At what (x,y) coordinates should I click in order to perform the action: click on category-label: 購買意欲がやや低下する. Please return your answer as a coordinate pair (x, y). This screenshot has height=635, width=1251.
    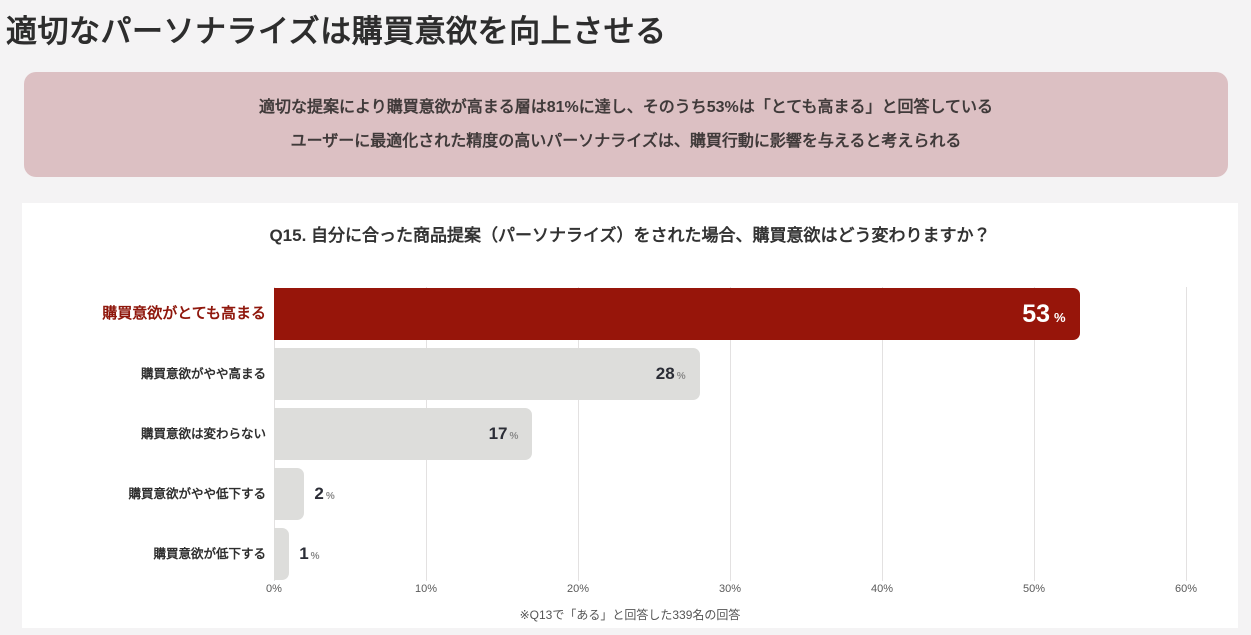
    Looking at the image, I should click on (197, 494).